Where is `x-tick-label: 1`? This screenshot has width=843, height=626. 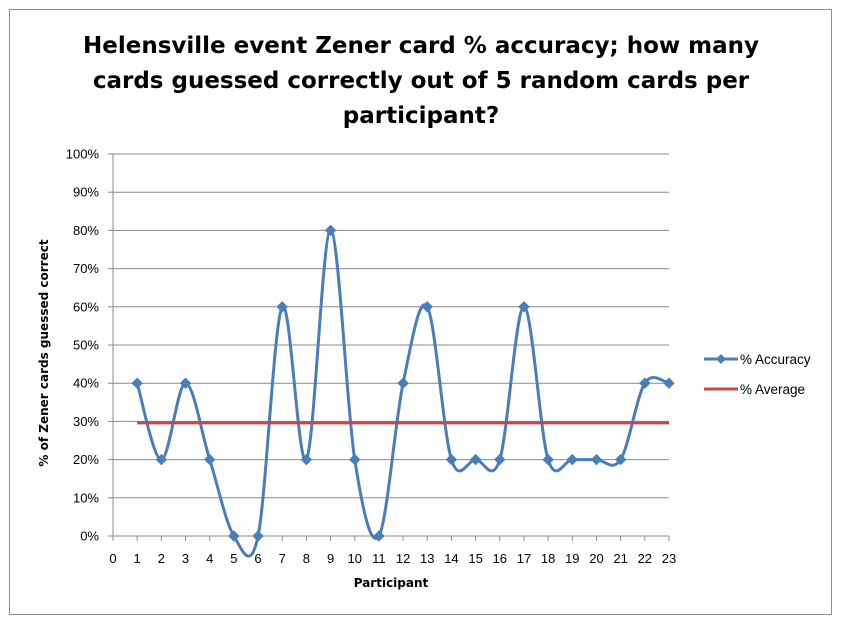
x-tick-label: 1 is located at coordinates (137, 558).